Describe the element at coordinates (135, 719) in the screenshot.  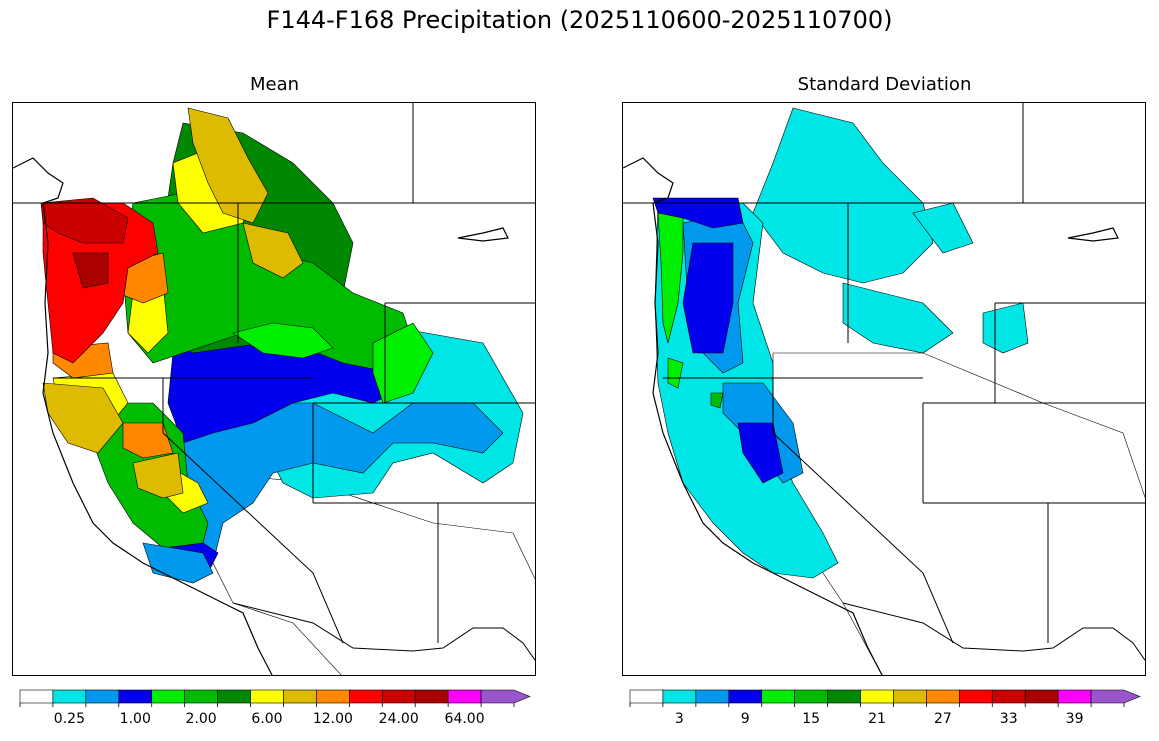
I see `mean-colorbar-tick-label: 1.00` at that location.